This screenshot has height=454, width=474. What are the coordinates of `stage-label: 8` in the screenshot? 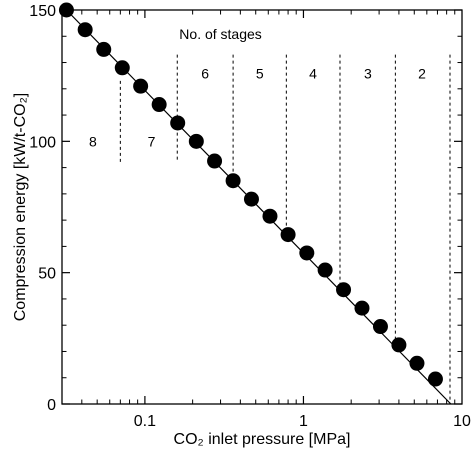 It's located at (93, 142).